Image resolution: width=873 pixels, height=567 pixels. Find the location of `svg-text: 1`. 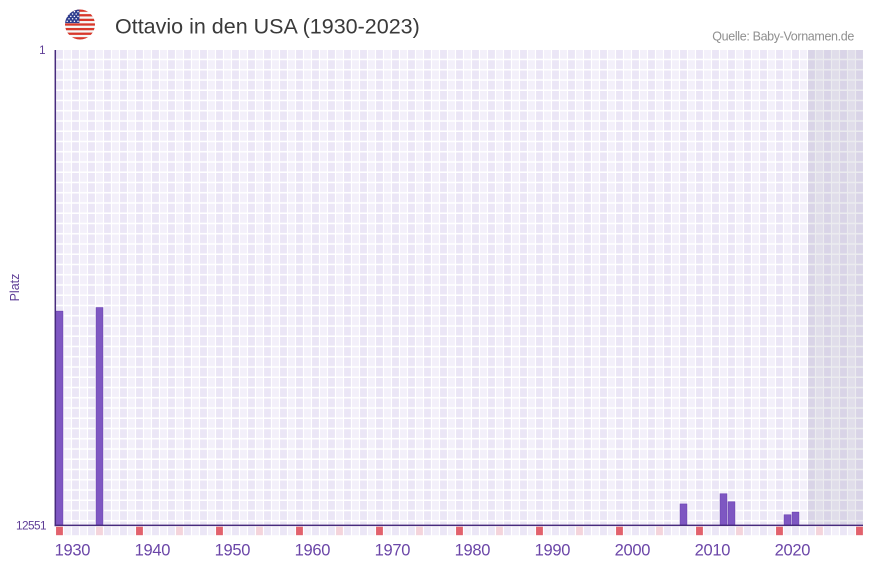

svg-text: 1 is located at coordinates (42, 51).